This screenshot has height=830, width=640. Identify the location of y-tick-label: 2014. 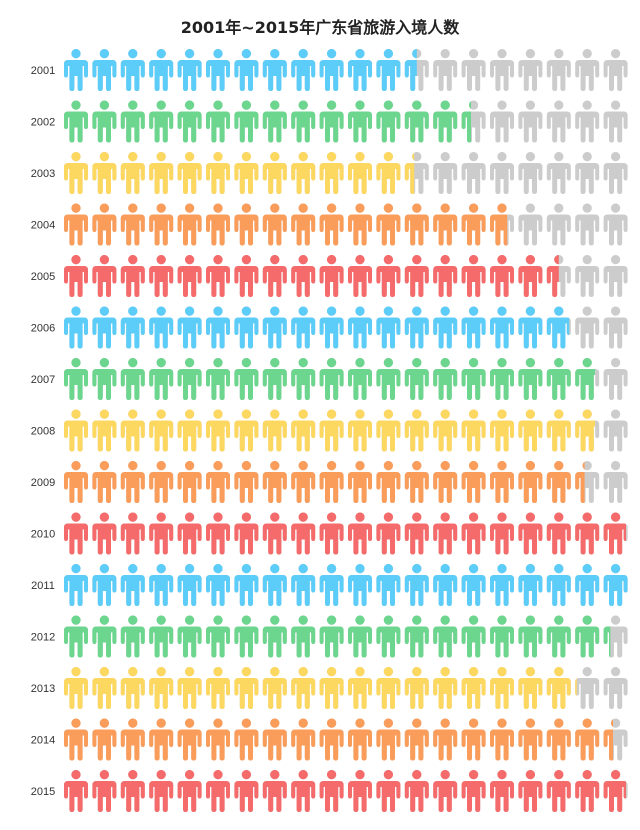
(43, 741).